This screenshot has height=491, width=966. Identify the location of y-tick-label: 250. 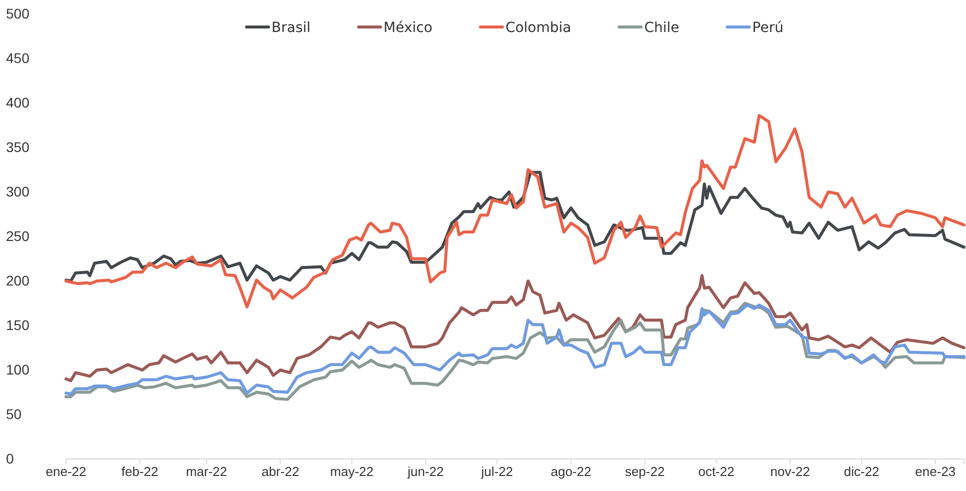
(18, 236).